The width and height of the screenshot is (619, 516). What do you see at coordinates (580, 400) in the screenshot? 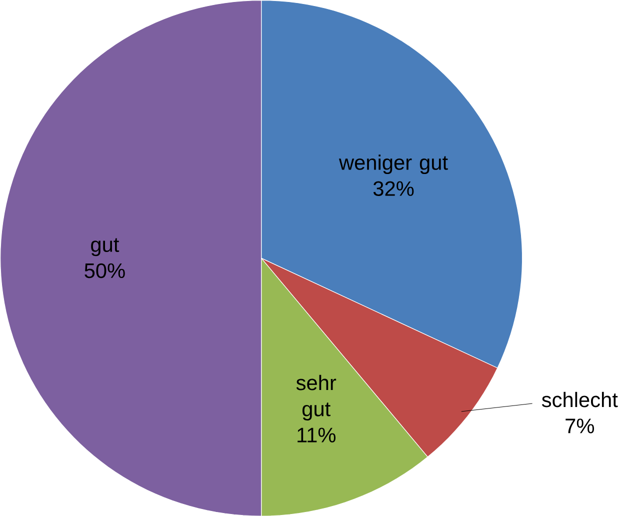
I see `slice-label: schlecht` at bounding box center [580, 400].